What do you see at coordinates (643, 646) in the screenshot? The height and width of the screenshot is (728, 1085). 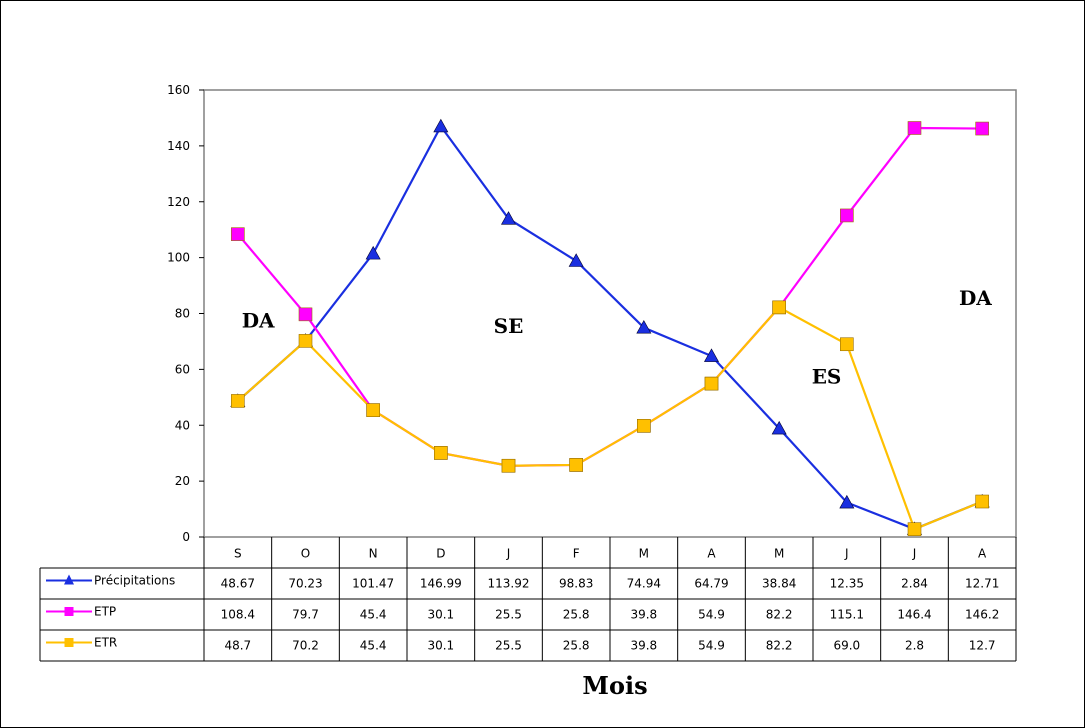 I see `data-label-etr: 39.8` at bounding box center [643, 646].